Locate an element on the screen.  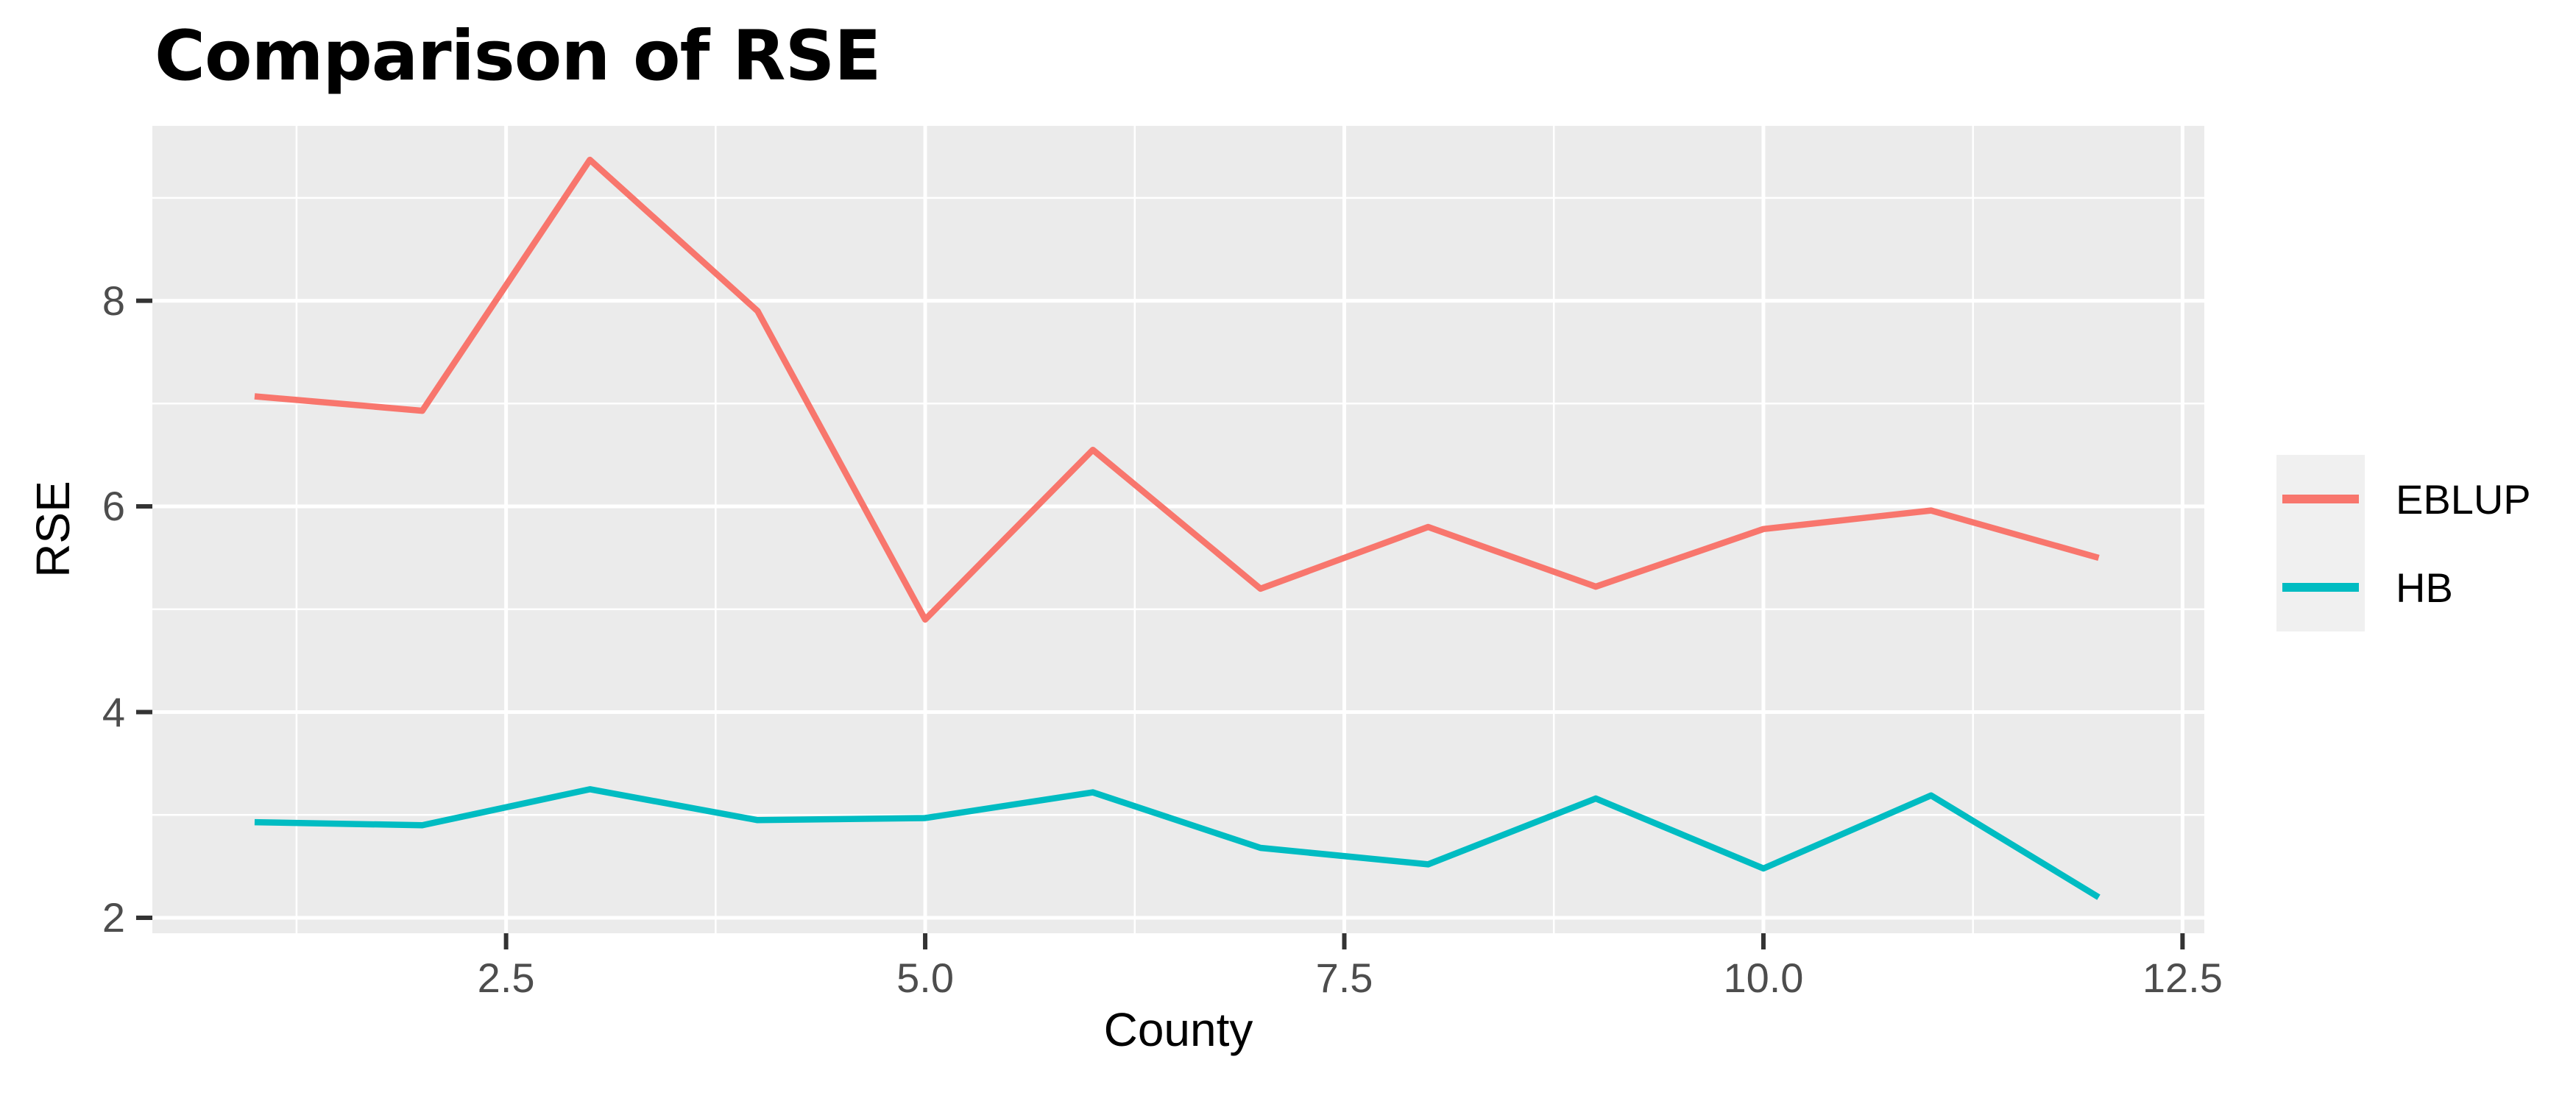
x-axis-title: County is located at coordinates (1178, 1029).